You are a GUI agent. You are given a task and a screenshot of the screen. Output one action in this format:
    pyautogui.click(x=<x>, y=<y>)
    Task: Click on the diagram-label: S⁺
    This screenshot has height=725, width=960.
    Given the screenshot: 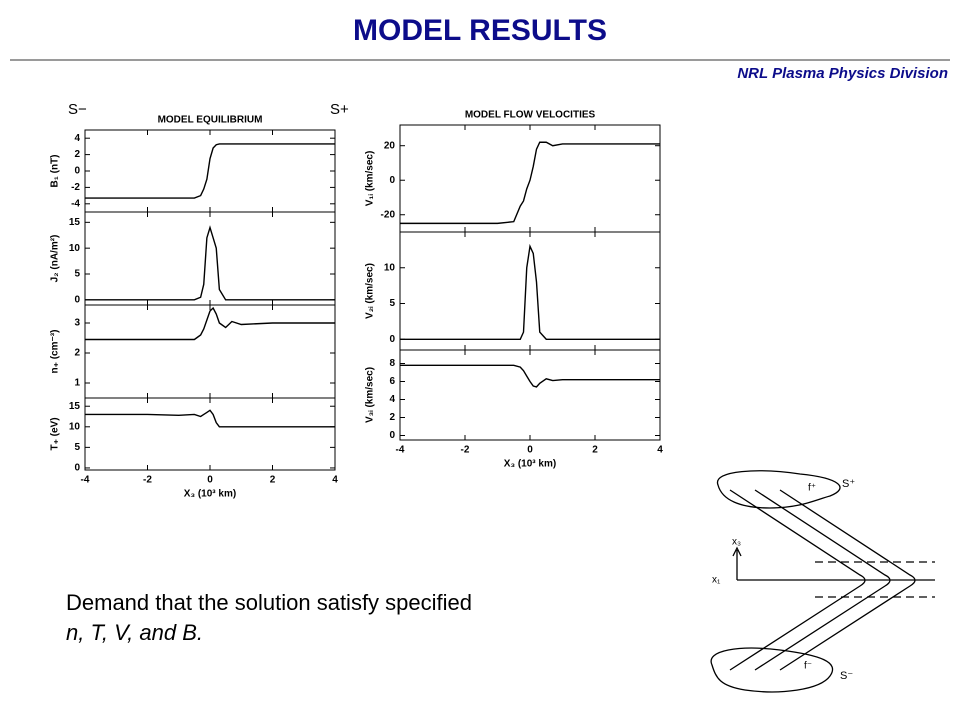 What is the action you would take?
    pyautogui.click(x=848, y=484)
    